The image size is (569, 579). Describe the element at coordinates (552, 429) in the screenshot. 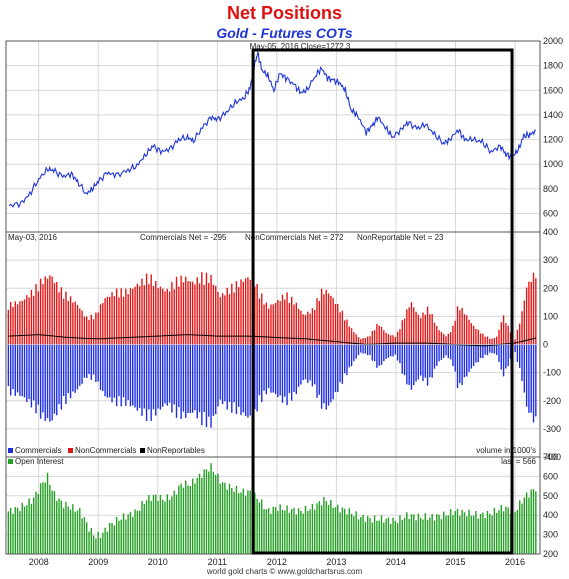

I see `net-y-tick-label: -300` at that location.